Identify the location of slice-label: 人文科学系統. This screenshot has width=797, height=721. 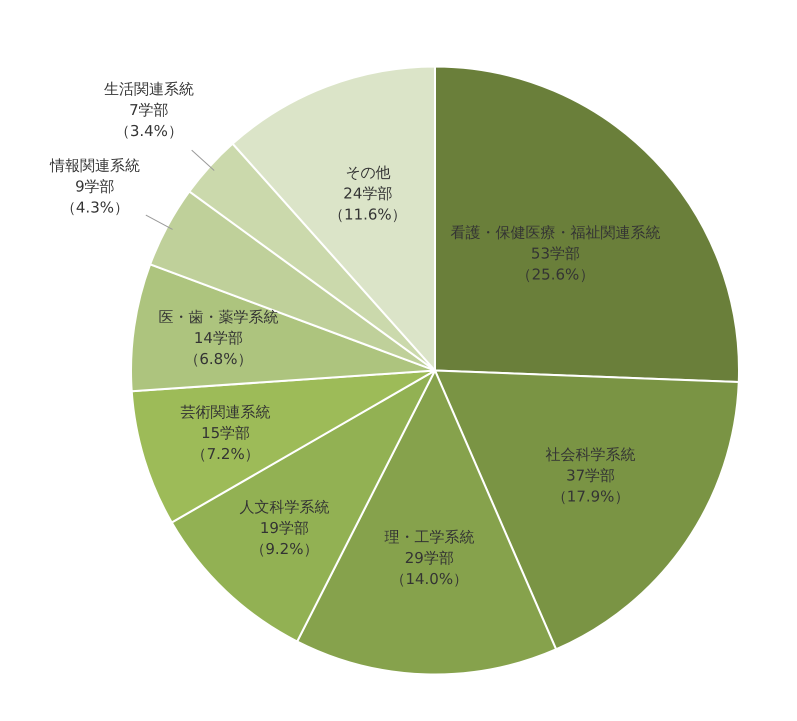
(284, 507).